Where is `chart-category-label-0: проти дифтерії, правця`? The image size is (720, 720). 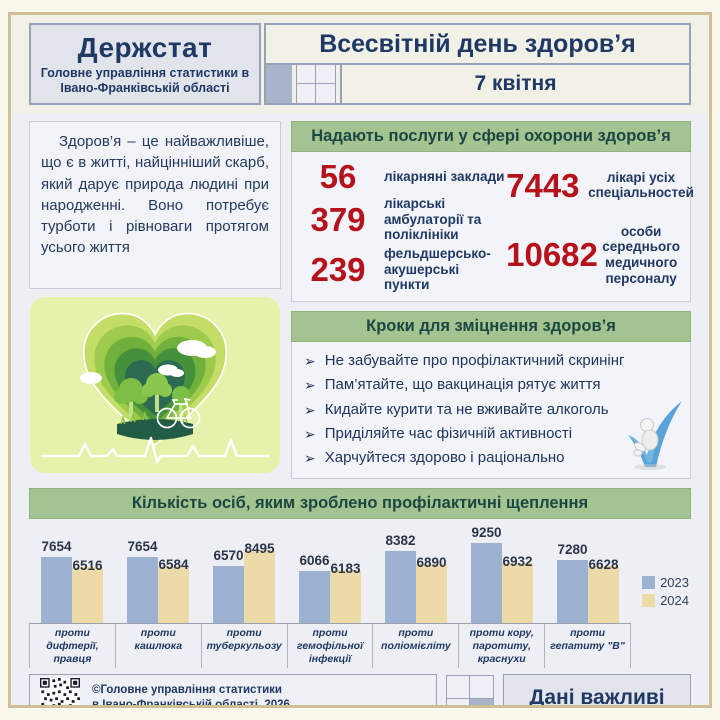
chart-category-label-0: проти дифтерії, правця is located at coordinates (72, 646).